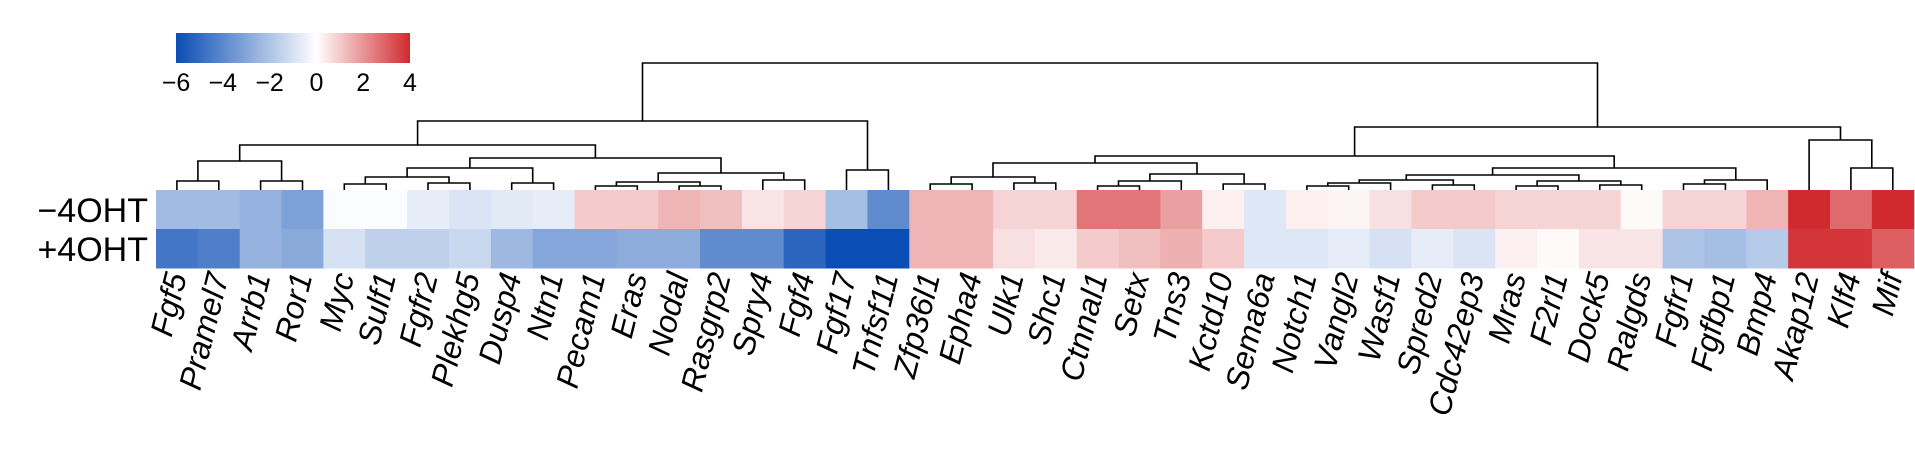 The height and width of the screenshot is (454, 1915). I want to click on row-label: −4OHT, so click(92, 211).